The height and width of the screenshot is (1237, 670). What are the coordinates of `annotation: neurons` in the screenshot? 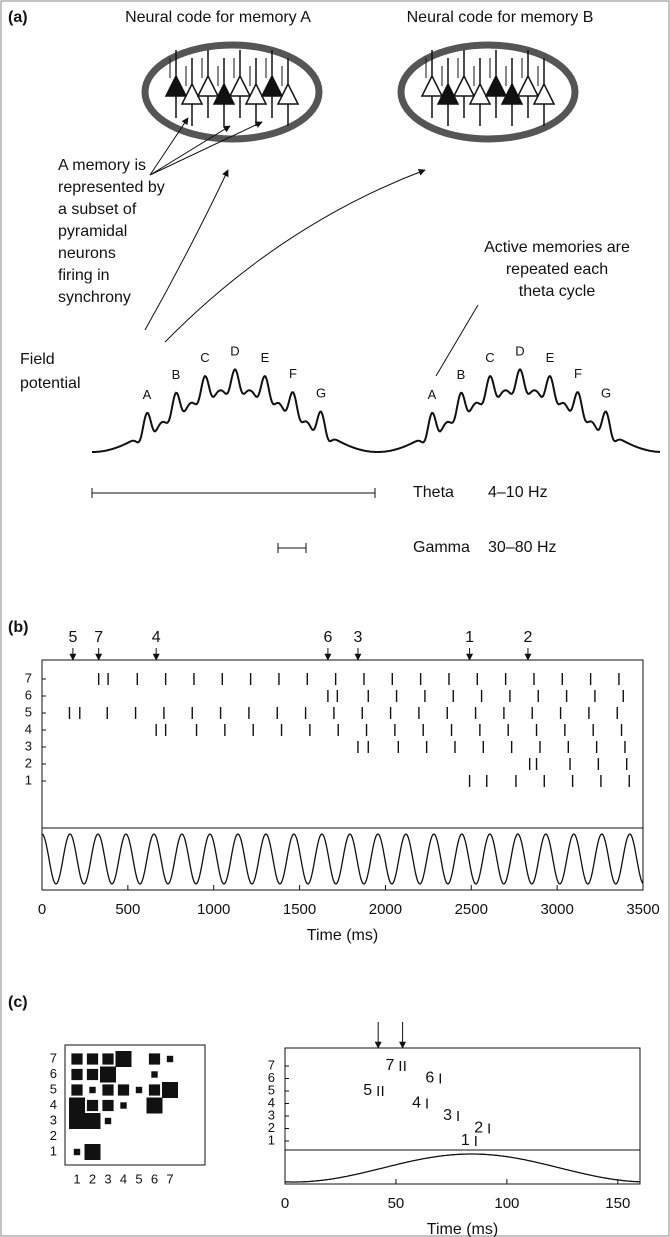 It's located at (87, 253).